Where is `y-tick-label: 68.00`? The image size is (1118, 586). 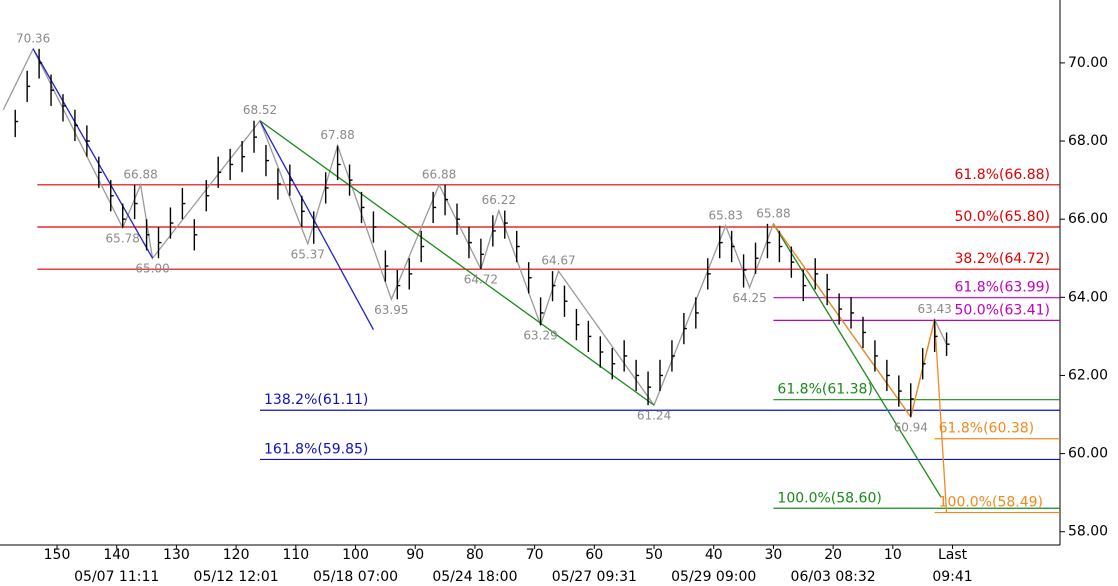
y-tick-label: 68.00 is located at coordinates (1088, 141).